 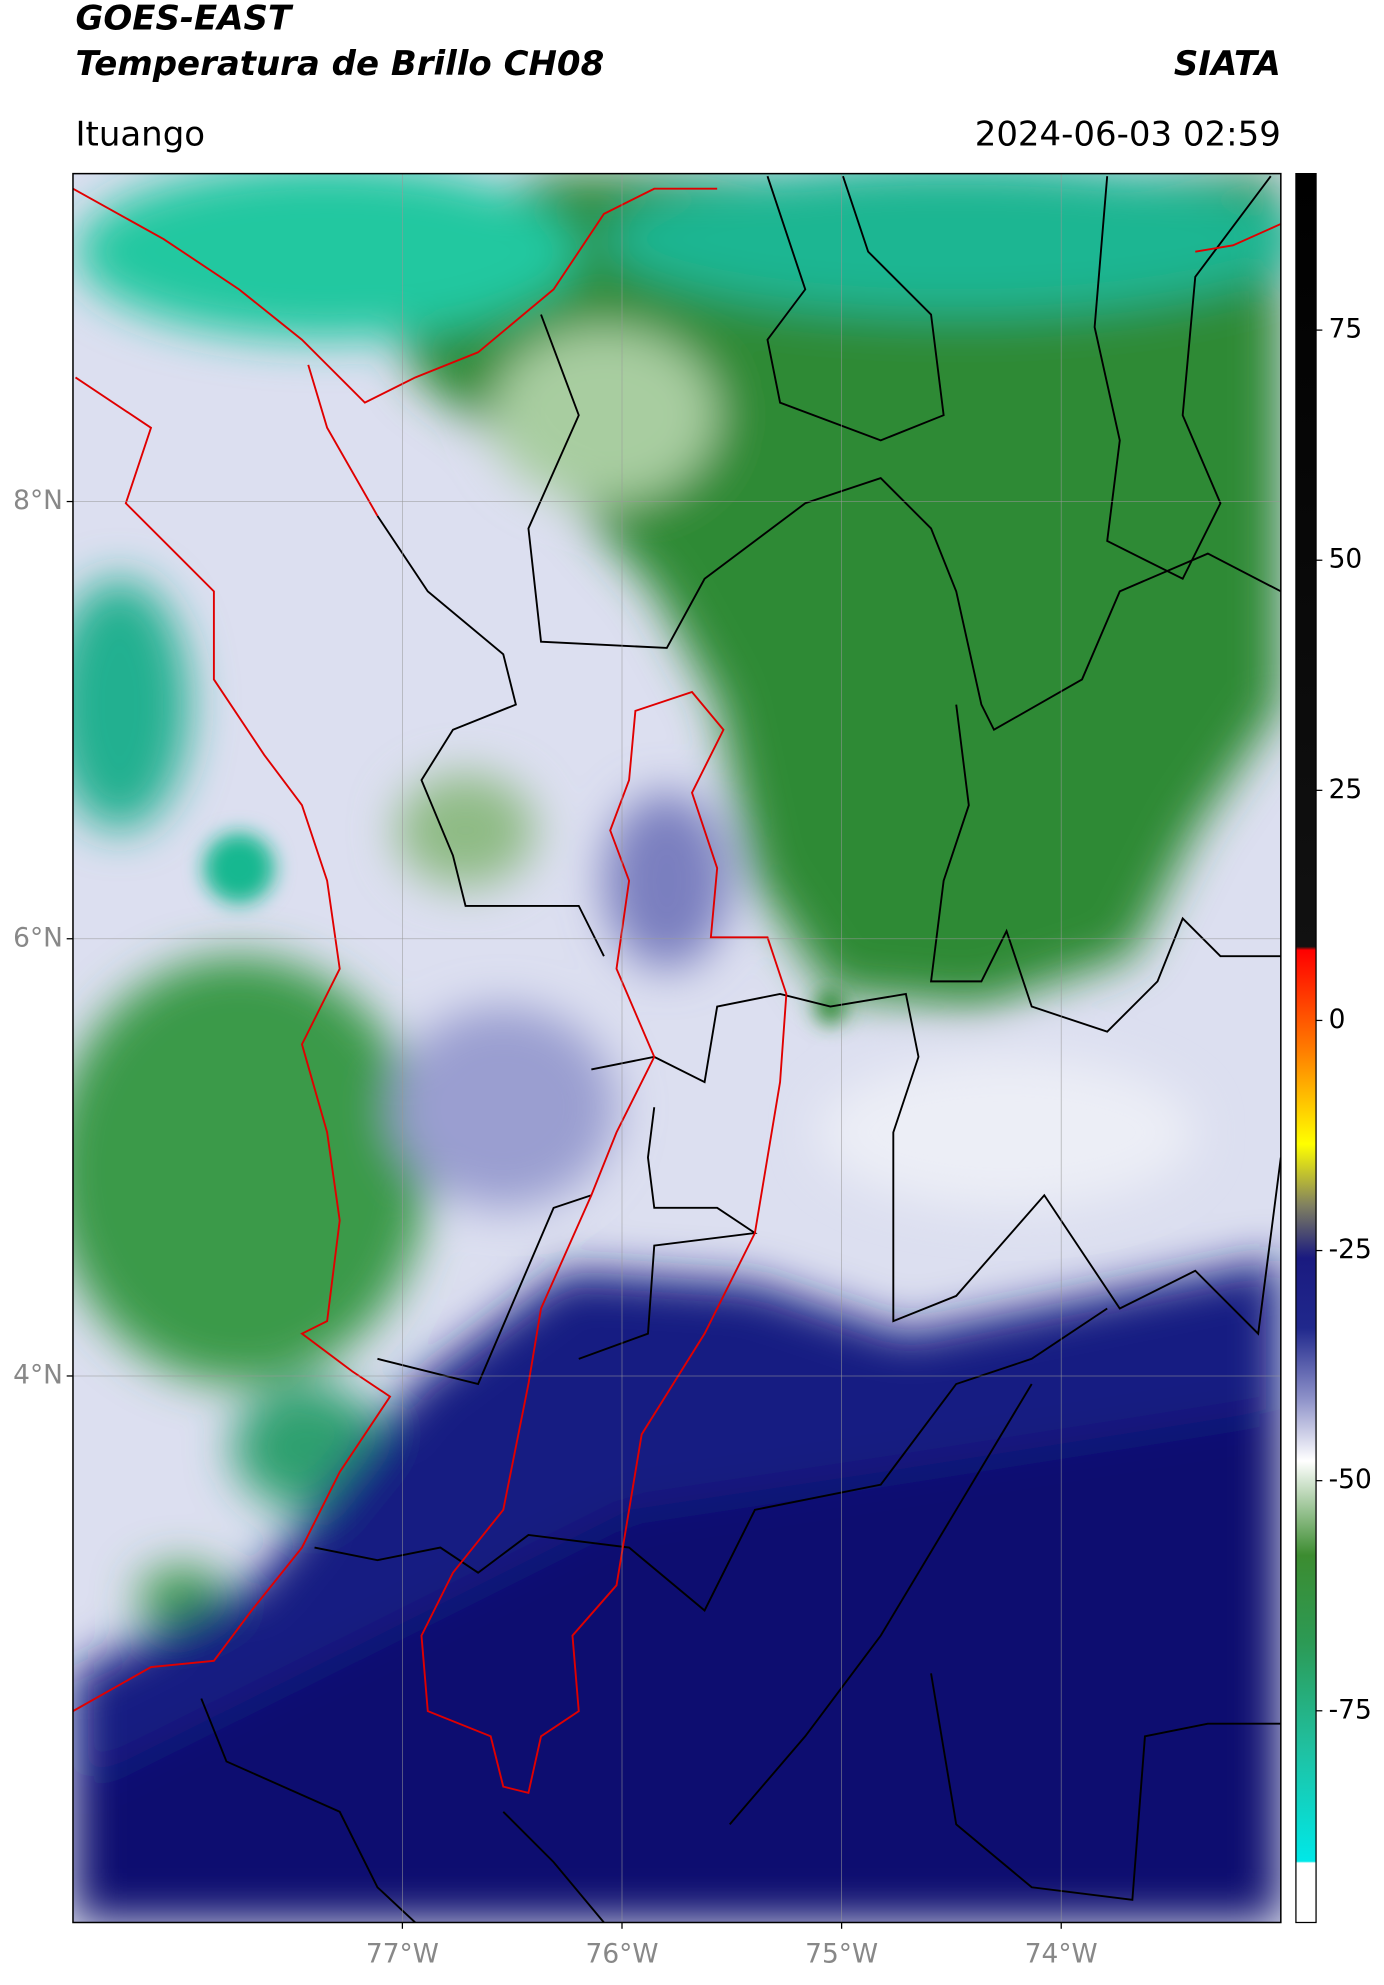 I want to click on x-tick-label: 75°W, so click(x=841, y=1954).